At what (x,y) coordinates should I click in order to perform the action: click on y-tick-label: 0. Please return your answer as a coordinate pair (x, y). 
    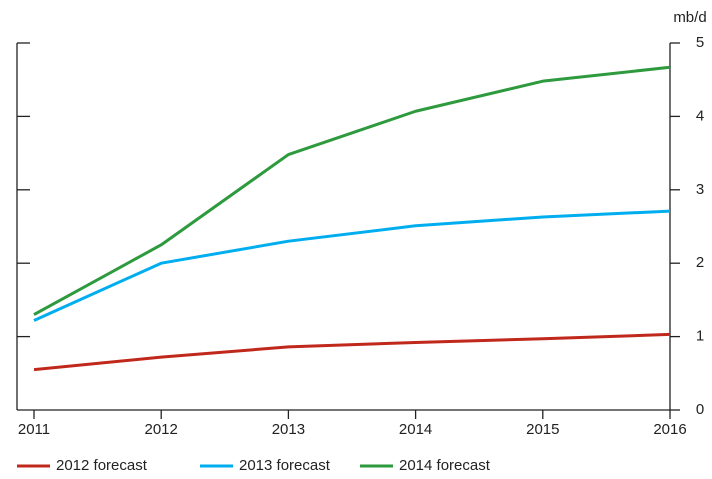
    Looking at the image, I should click on (700, 409).